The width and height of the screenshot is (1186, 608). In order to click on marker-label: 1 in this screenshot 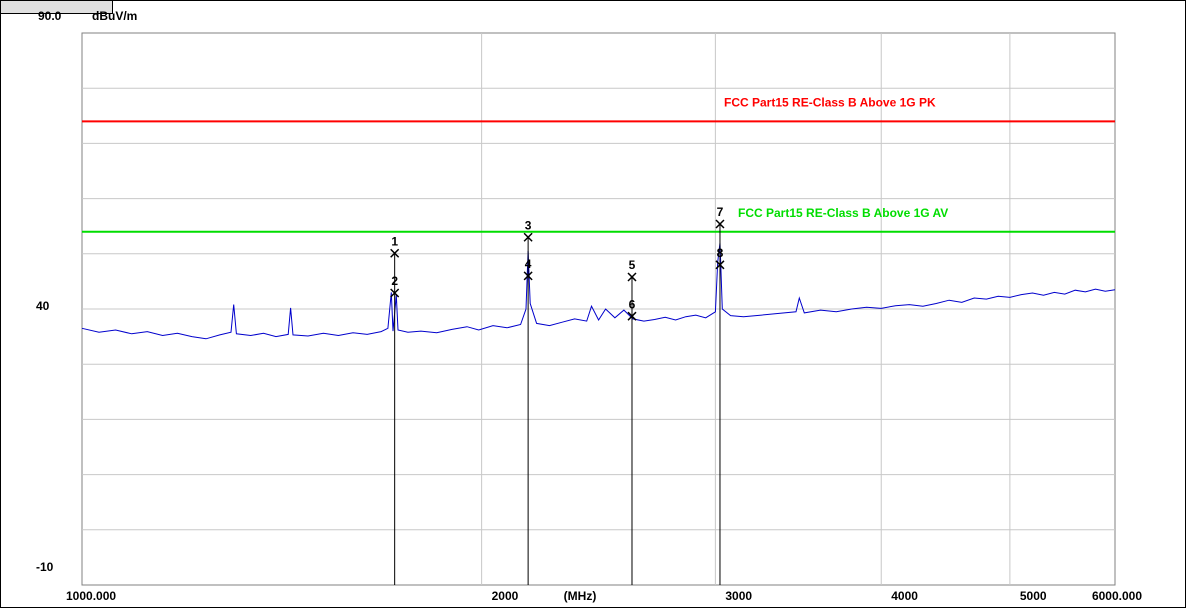, I will do `click(394, 241)`.